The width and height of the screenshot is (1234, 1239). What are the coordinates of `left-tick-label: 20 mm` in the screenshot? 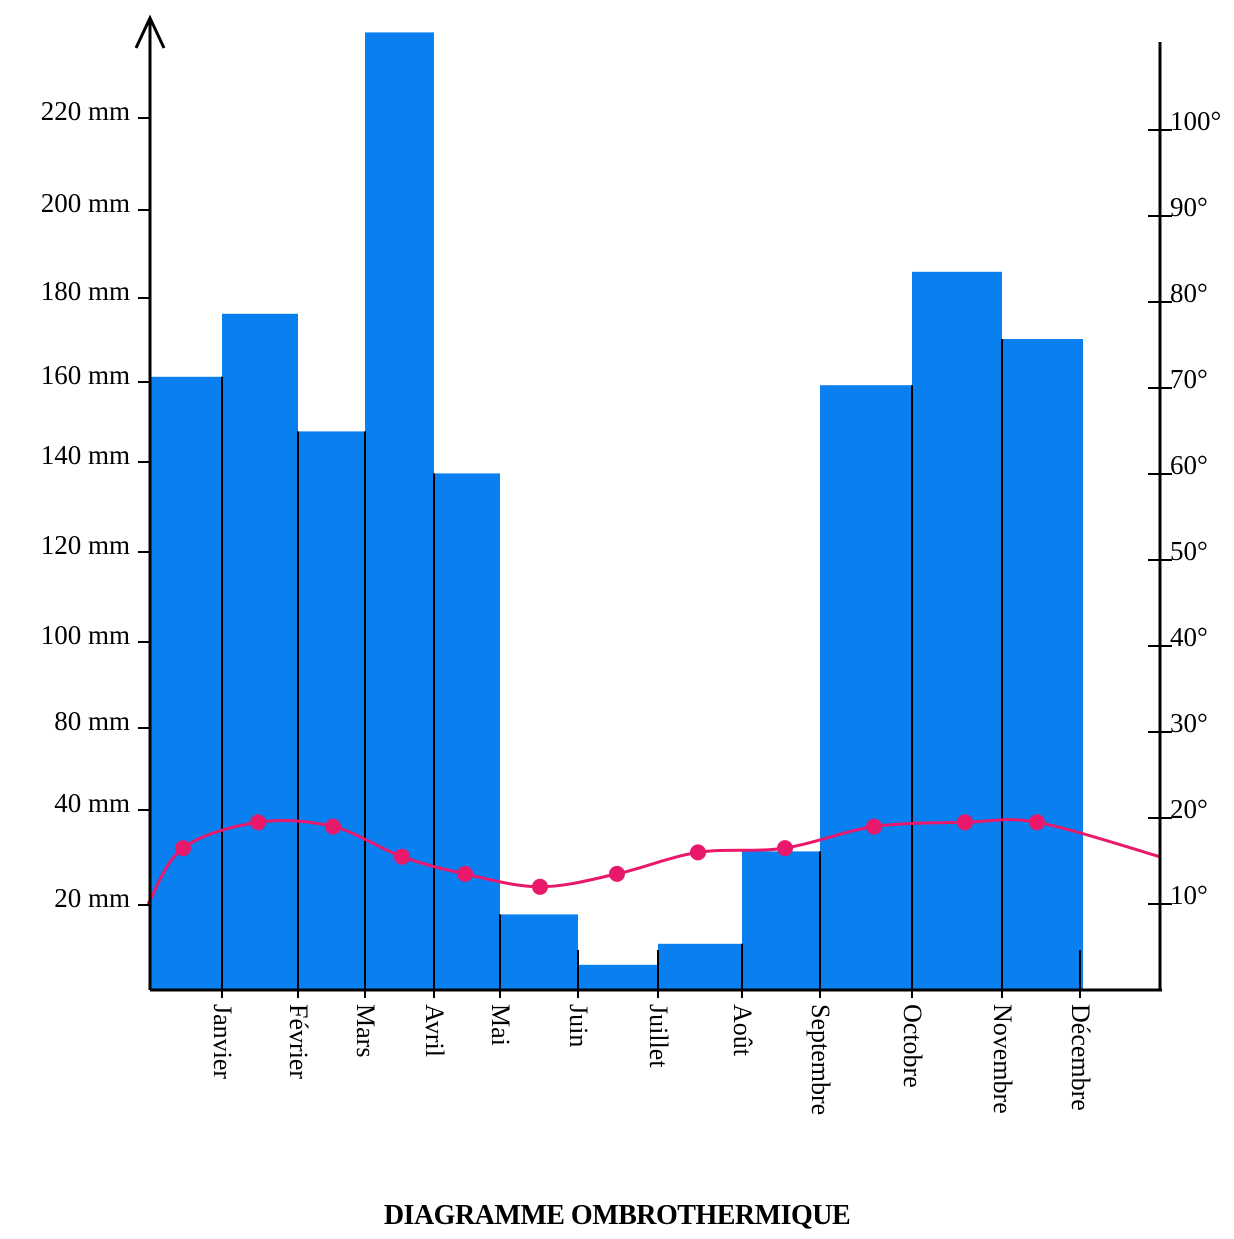 It's located at (92, 898).